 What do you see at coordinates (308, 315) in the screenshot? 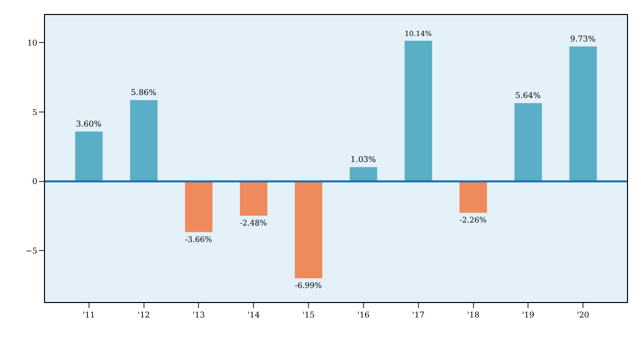
I see `x-tick-label: '15` at bounding box center [308, 315].